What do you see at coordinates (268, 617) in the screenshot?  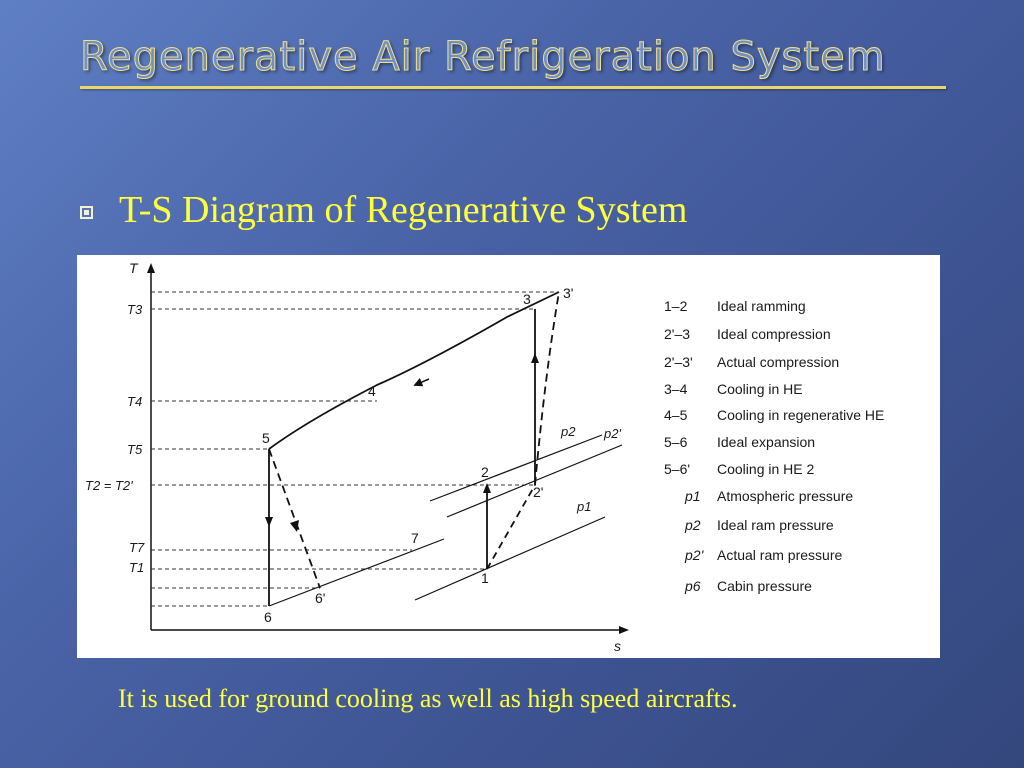 I see `point-label-6: 6` at bounding box center [268, 617].